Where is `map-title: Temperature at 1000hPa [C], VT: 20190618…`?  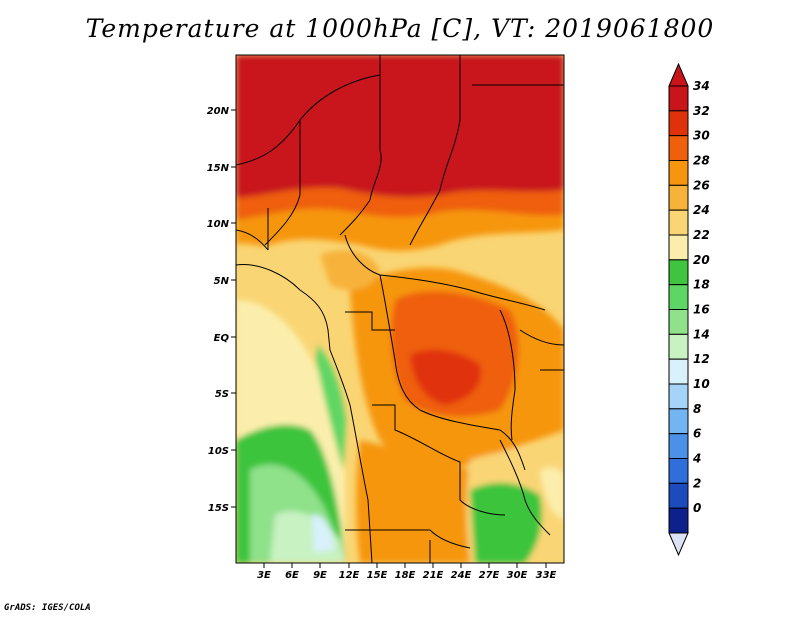
map-title: Temperature at 1000hPa [C], VT: 20190618… is located at coordinates (400, 28).